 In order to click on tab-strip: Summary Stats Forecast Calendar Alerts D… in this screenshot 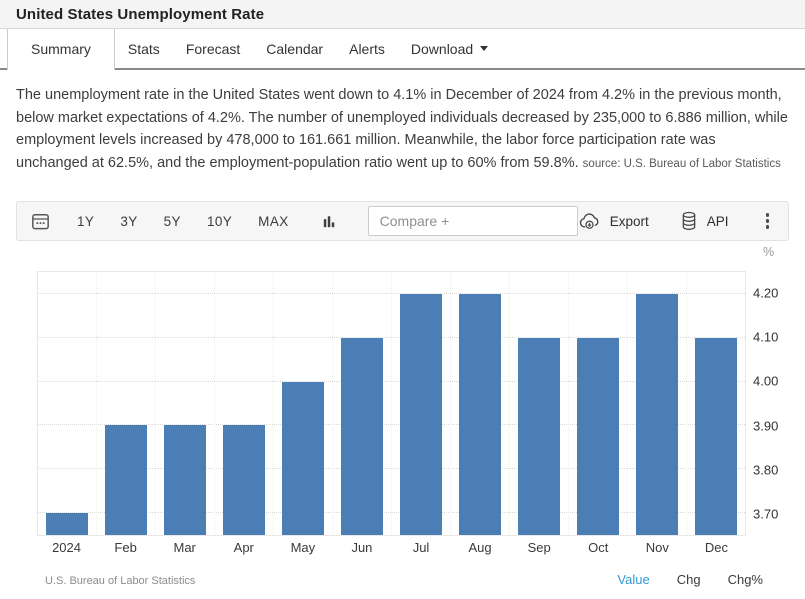, I will do `click(402, 49)`.